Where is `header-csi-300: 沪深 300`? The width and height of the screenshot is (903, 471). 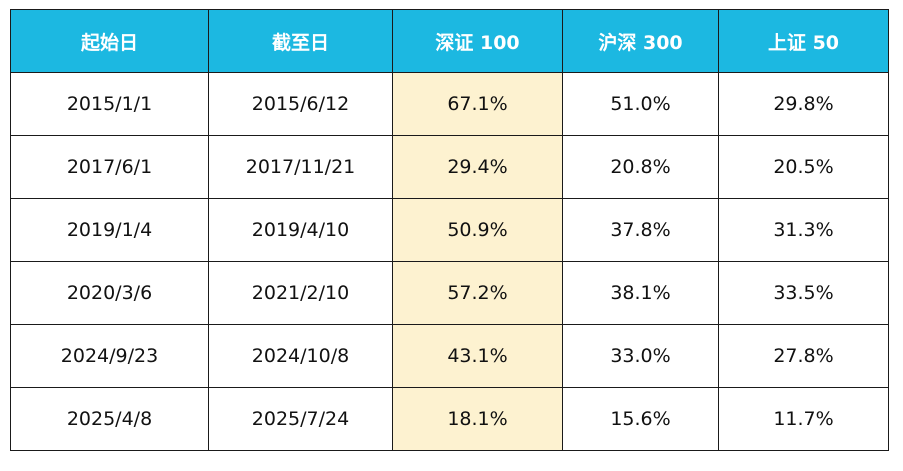
header-csi-300: 沪深 300 is located at coordinates (640, 41).